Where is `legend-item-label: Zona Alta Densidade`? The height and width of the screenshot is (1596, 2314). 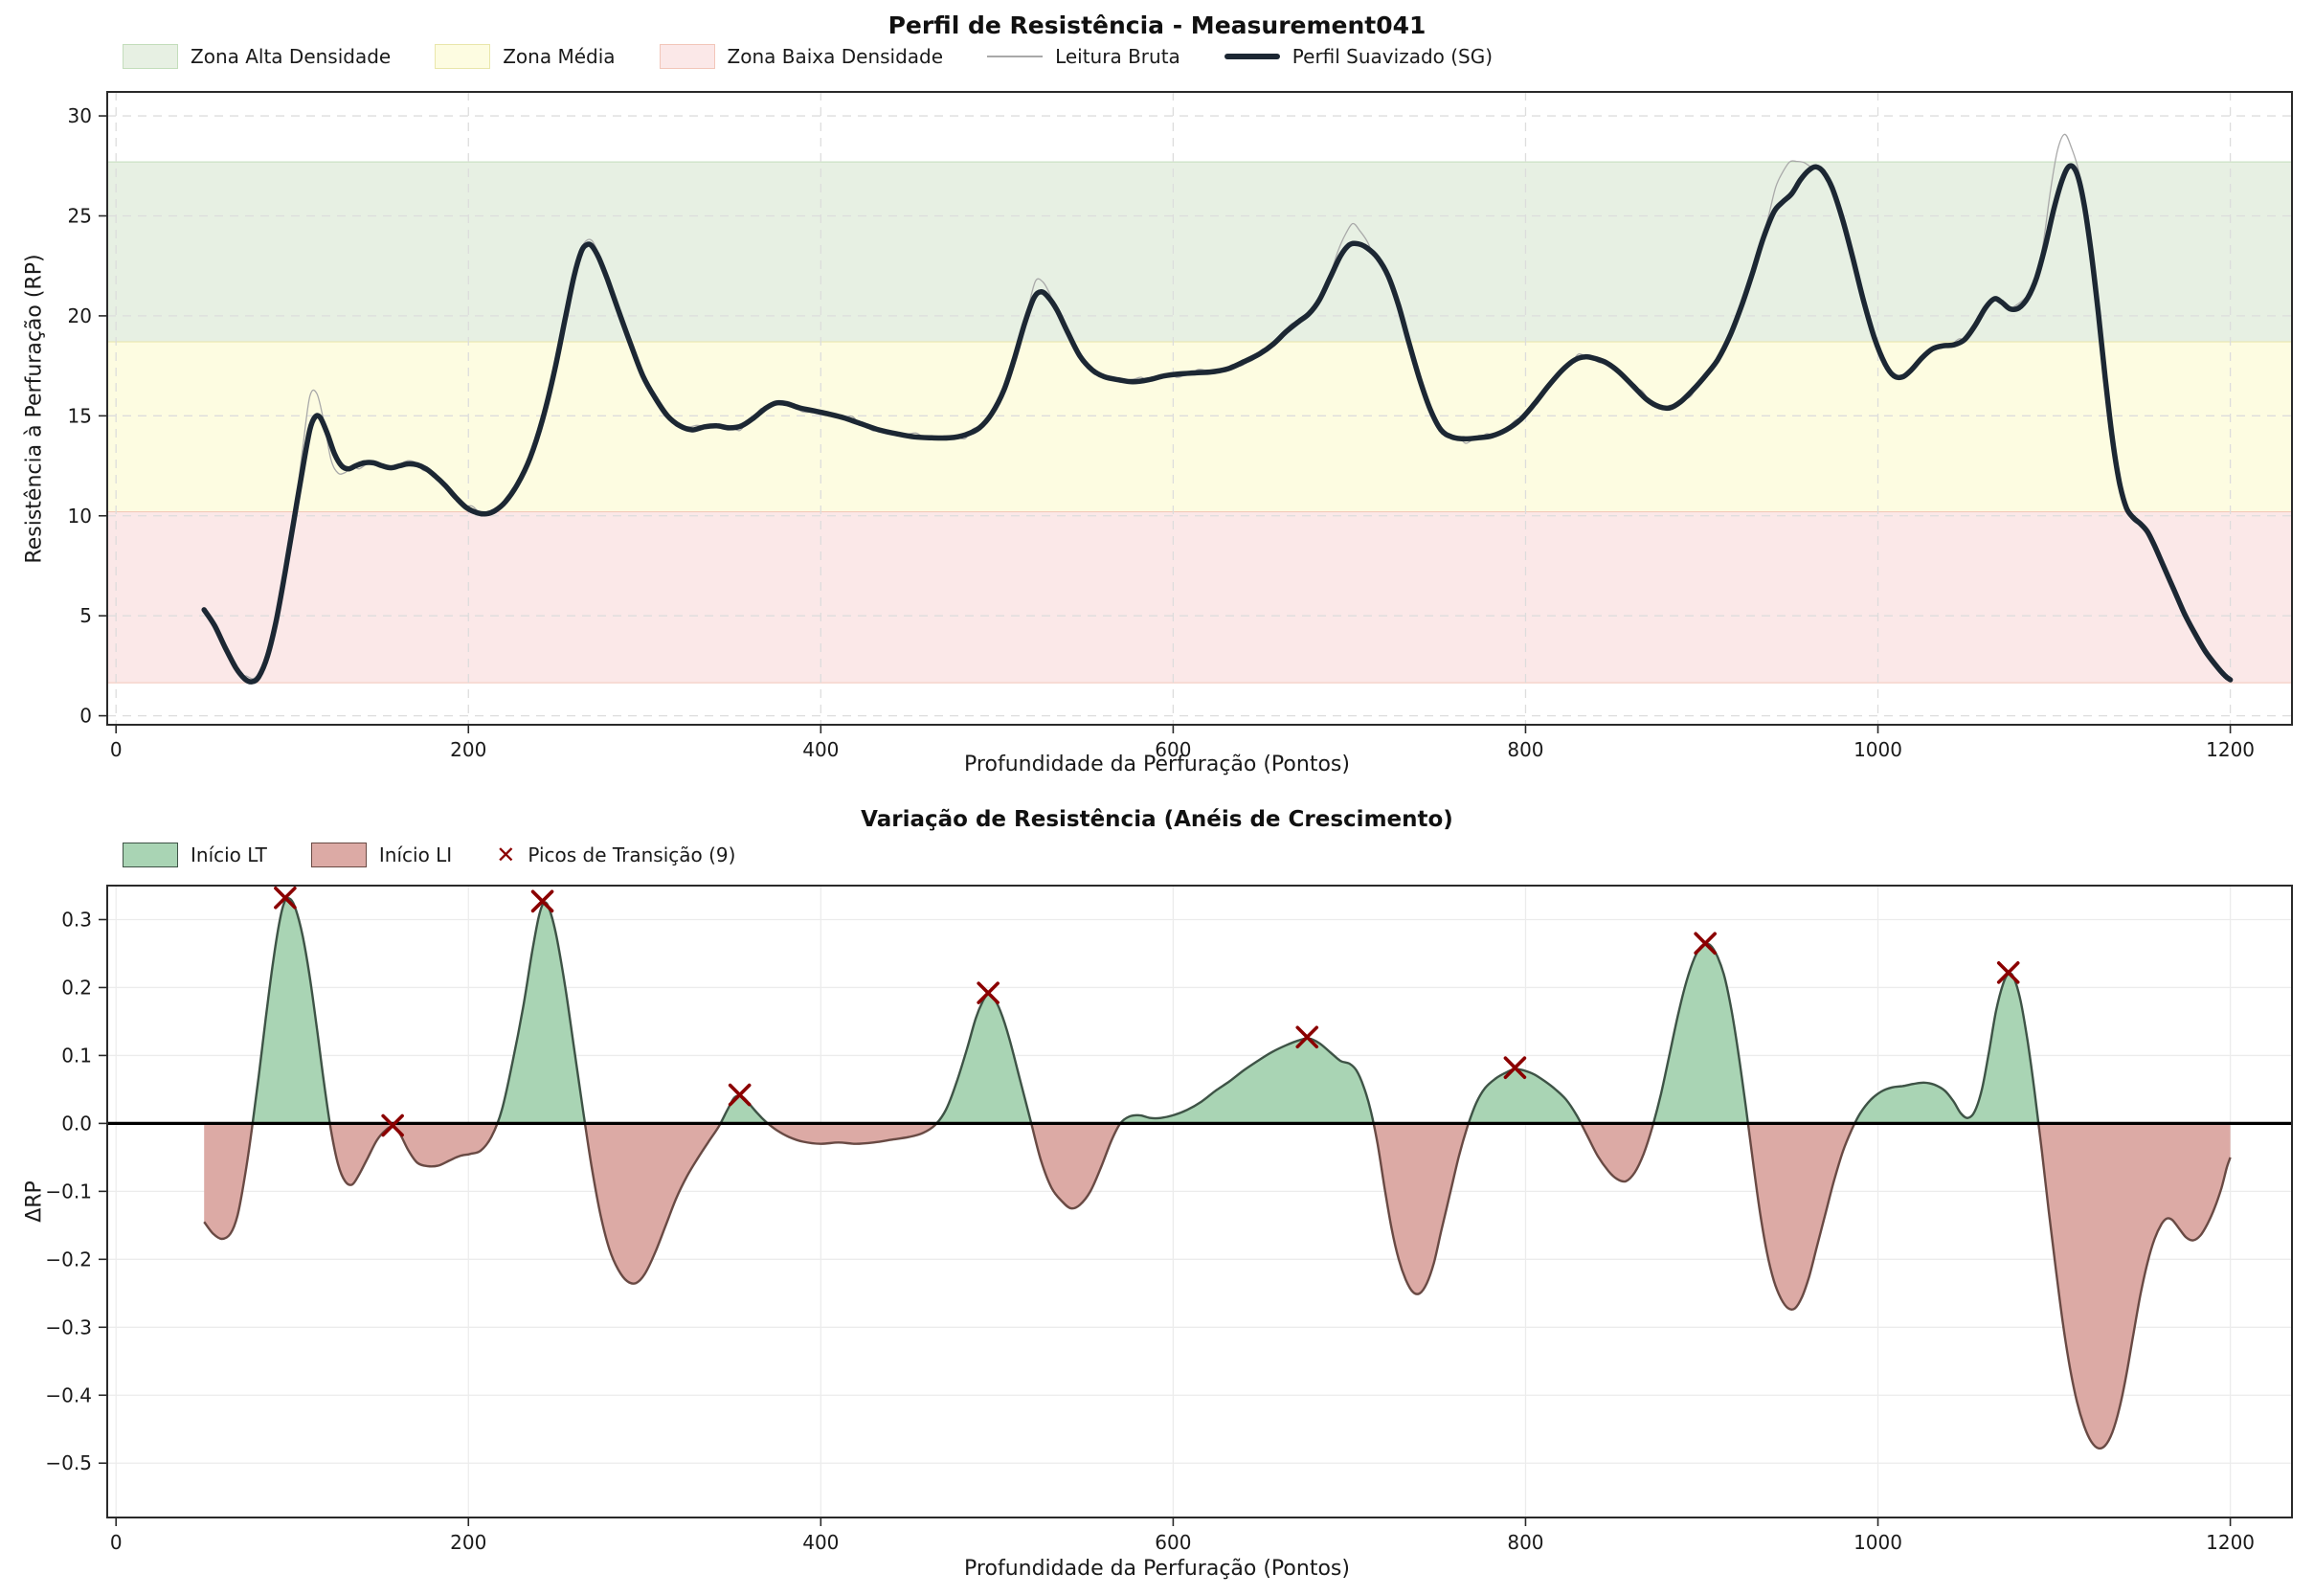
legend-item-label: Zona Alta Densidade is located at coordinates (292, 56).